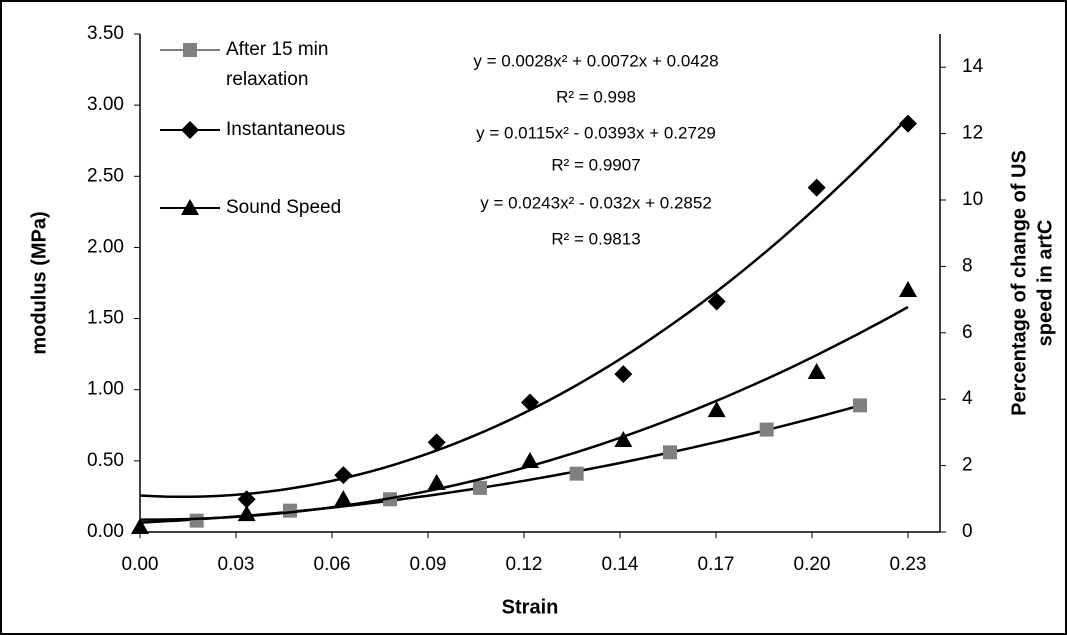 The height and width of the screenshot is (635, 1067). I want to click on equation: R² = 0.998, so click(596, 96).